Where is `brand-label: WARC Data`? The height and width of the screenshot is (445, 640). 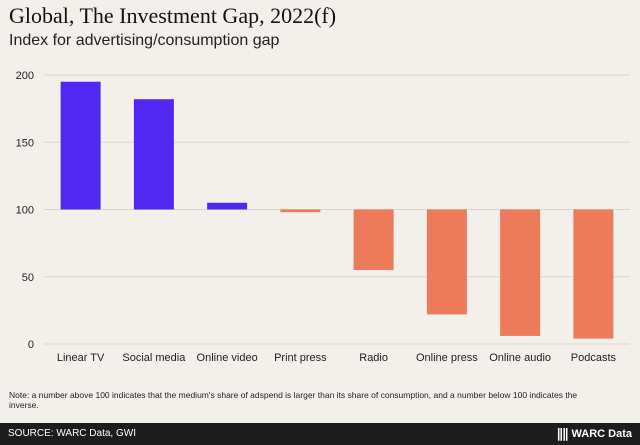 brand-label: WARC Data is located at coordinates (601, 434).